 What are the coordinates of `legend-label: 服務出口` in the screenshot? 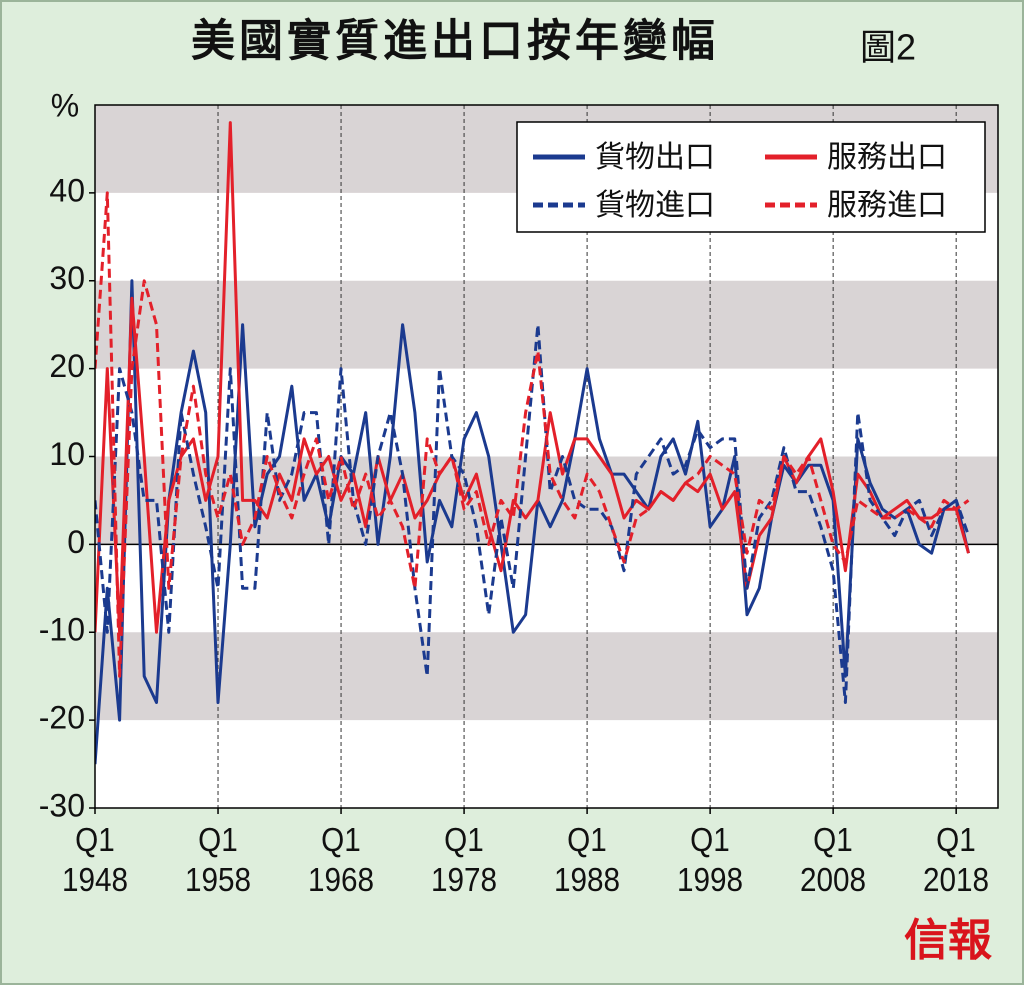 It's located at (887, 157).